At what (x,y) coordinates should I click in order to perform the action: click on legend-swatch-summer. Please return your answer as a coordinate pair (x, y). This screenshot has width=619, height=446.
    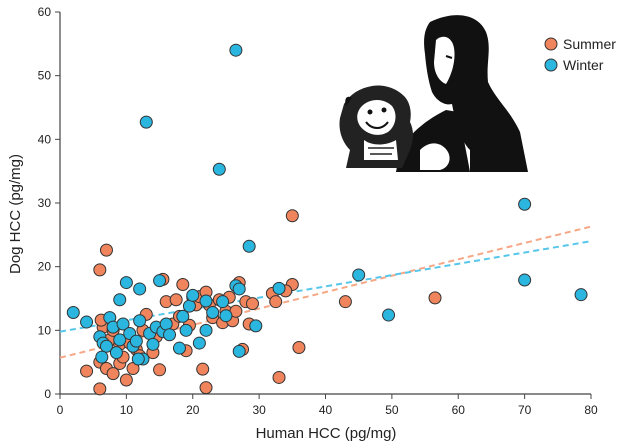
    Looking at the image, I should click on (551, 44).